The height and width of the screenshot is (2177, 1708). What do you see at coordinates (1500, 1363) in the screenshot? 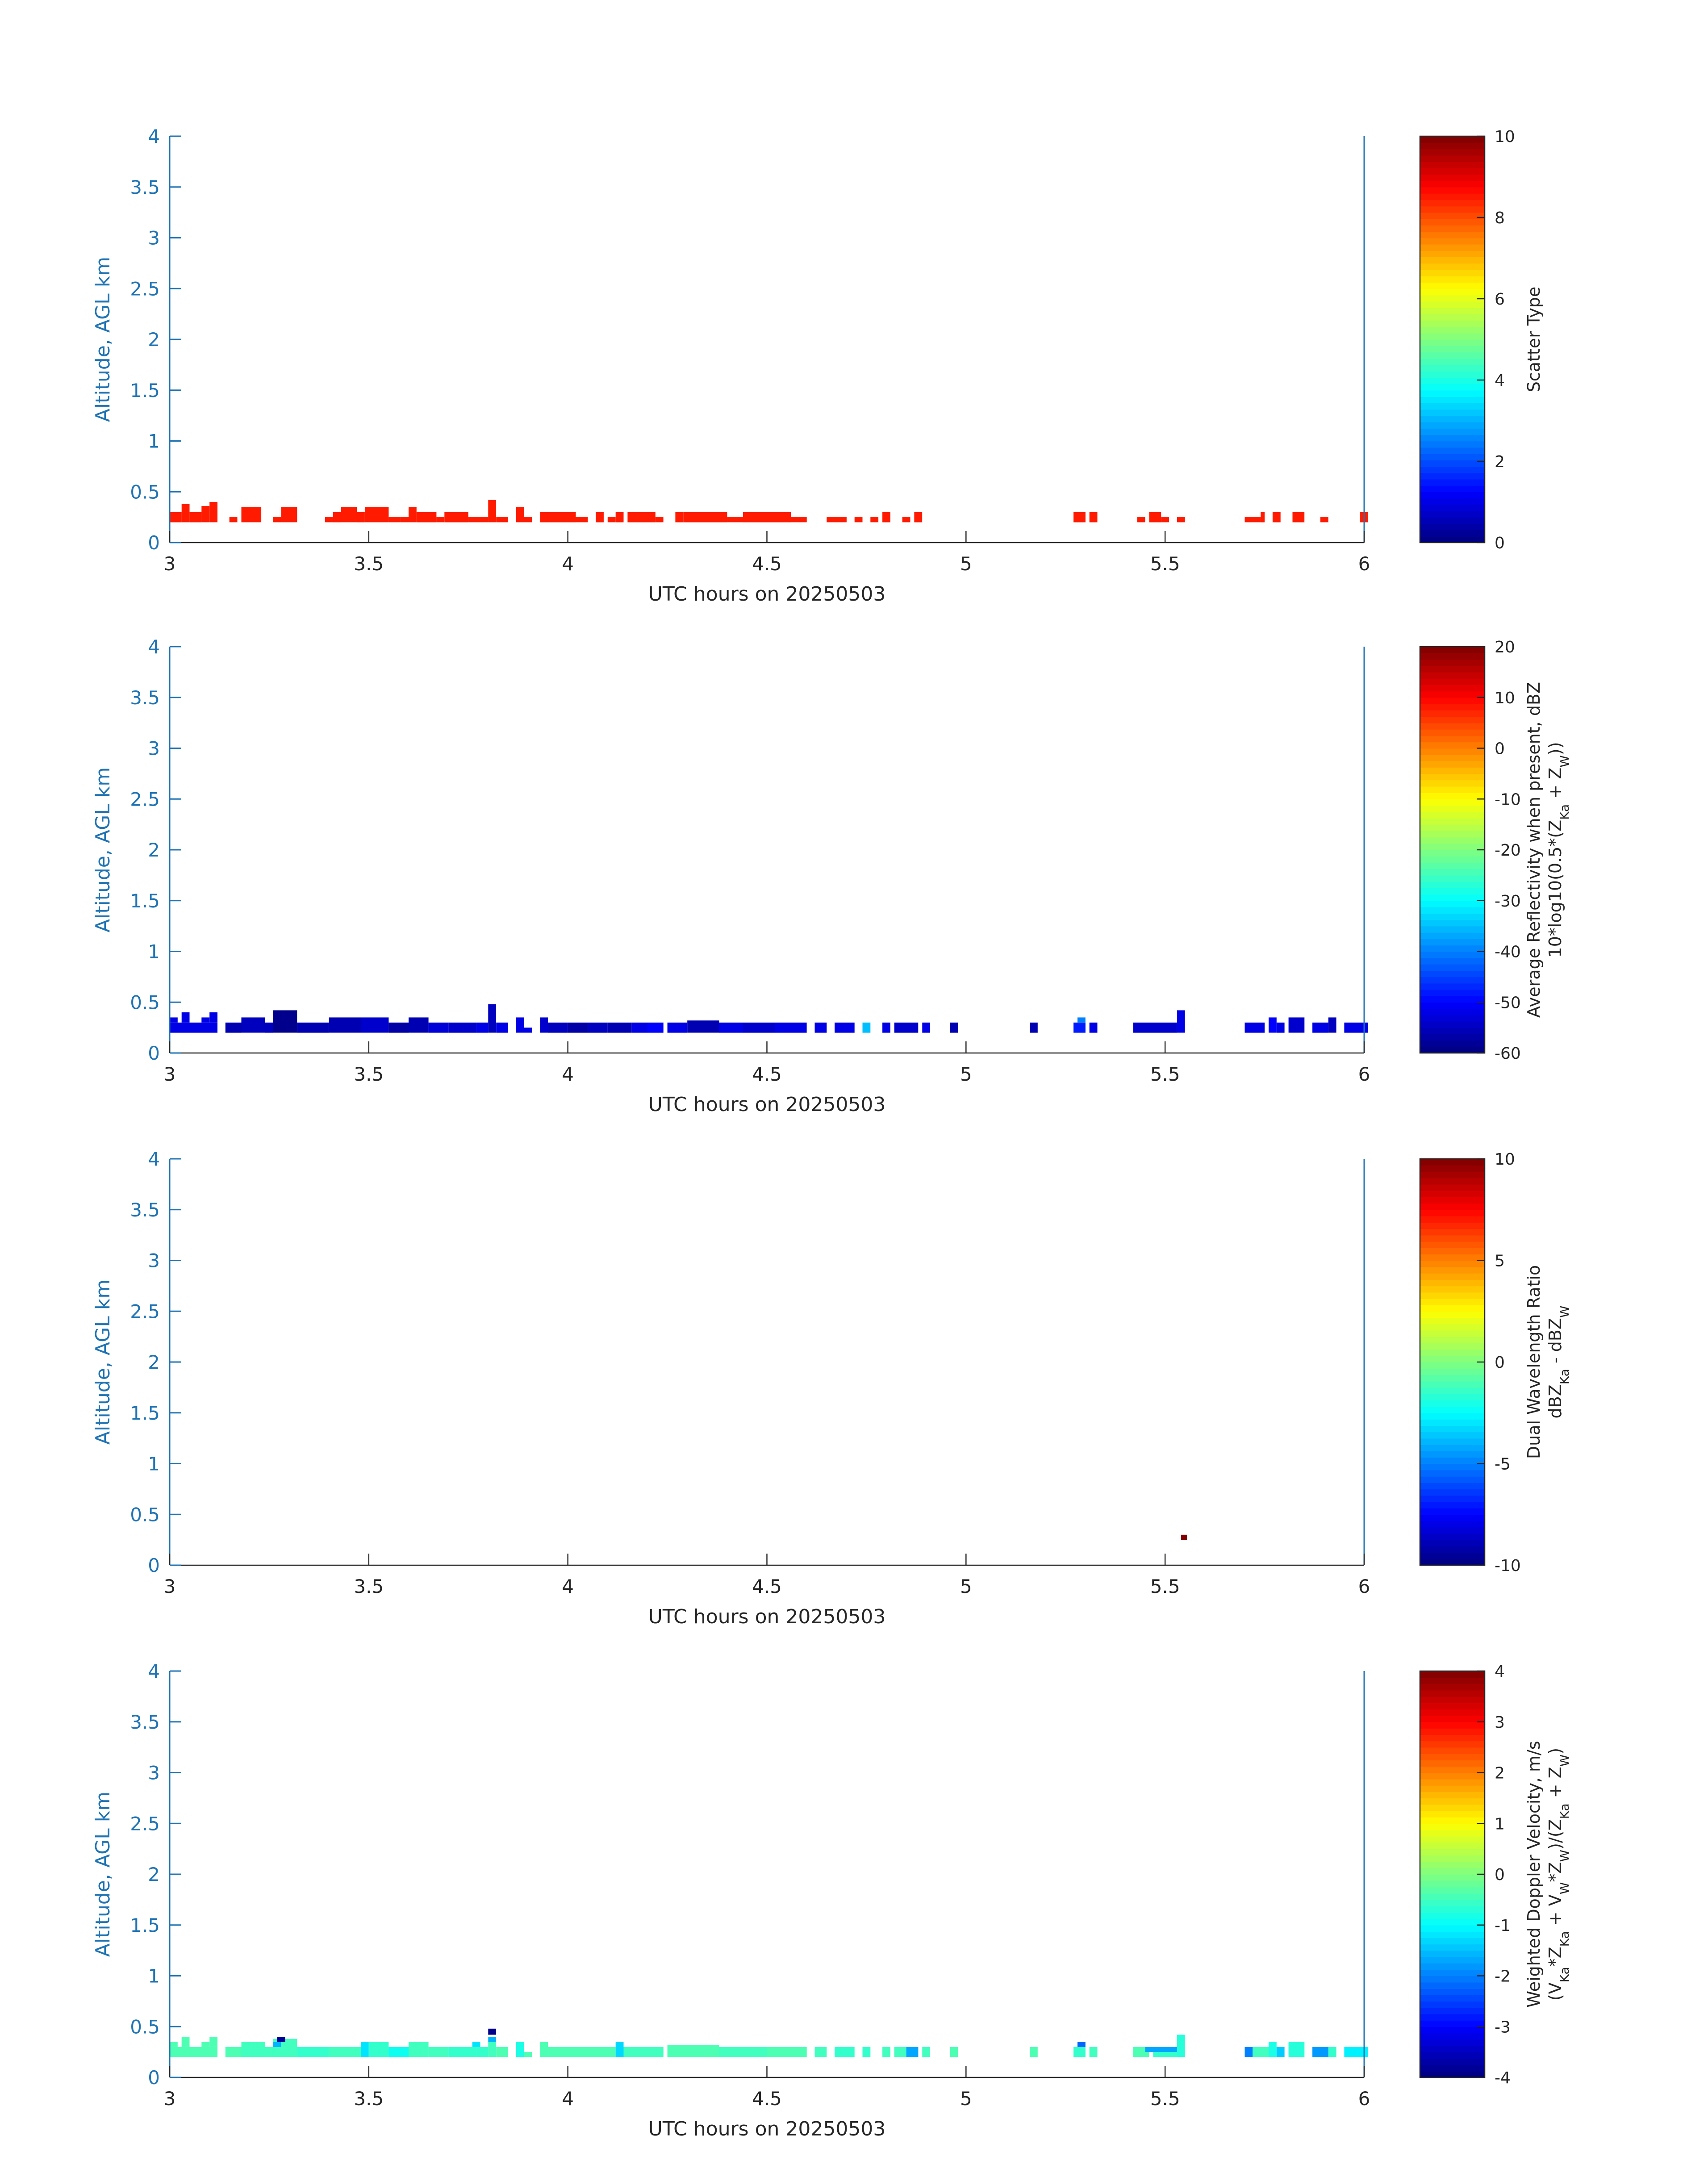
I see `colorbar-tick-label: 0` at bounding box center [1500, 1363].